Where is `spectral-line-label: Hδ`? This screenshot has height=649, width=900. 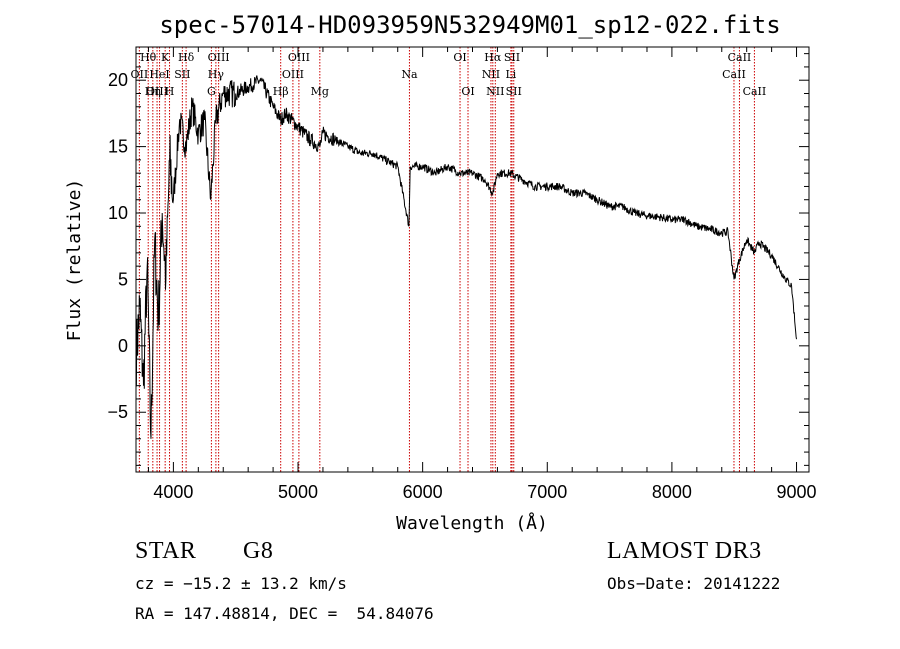
spectral-line-label: Hδ is located at coordinates (186, 57).